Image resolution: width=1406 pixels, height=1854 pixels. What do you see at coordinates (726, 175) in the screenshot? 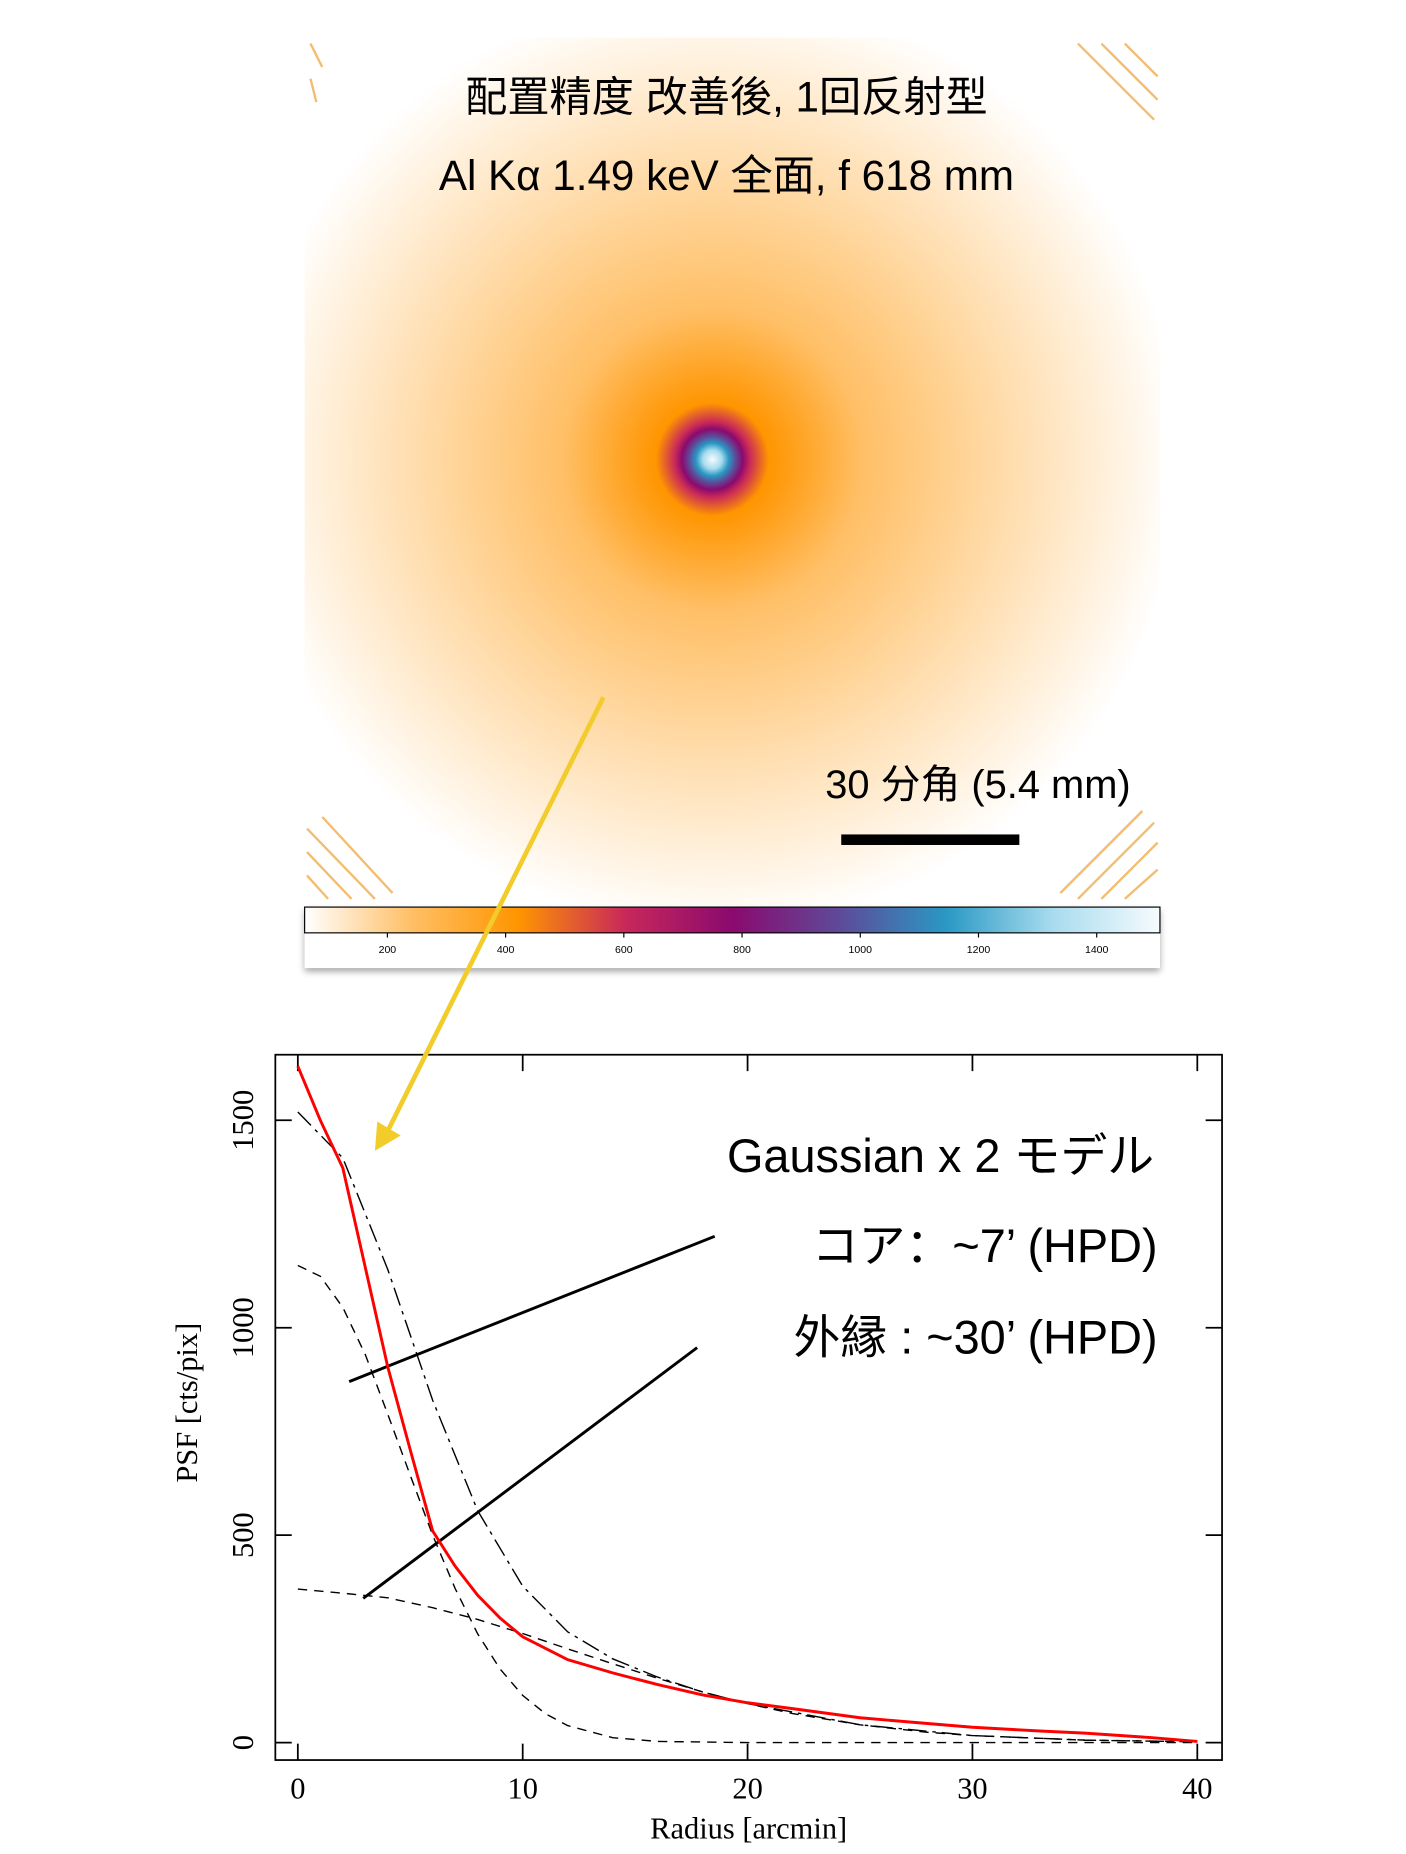
I see `image-subtitle: Al Kα 1.49 keV 全面, f 618 mm` at bounding box center [726, 175].